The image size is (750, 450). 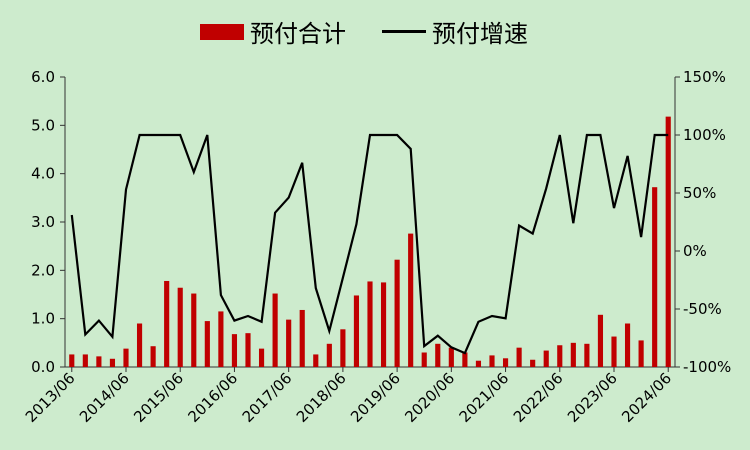 I want to click on right-tick-label: -100%, so click(x=707, y=367).